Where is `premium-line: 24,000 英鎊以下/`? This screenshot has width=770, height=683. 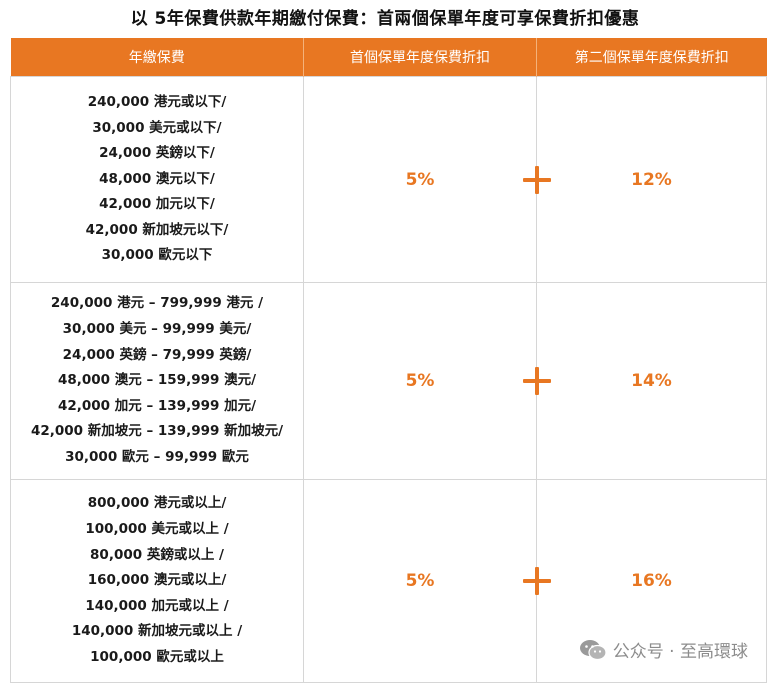 premium-line: 24,000 英鎊以下/ is located at coordinates (157, 153).